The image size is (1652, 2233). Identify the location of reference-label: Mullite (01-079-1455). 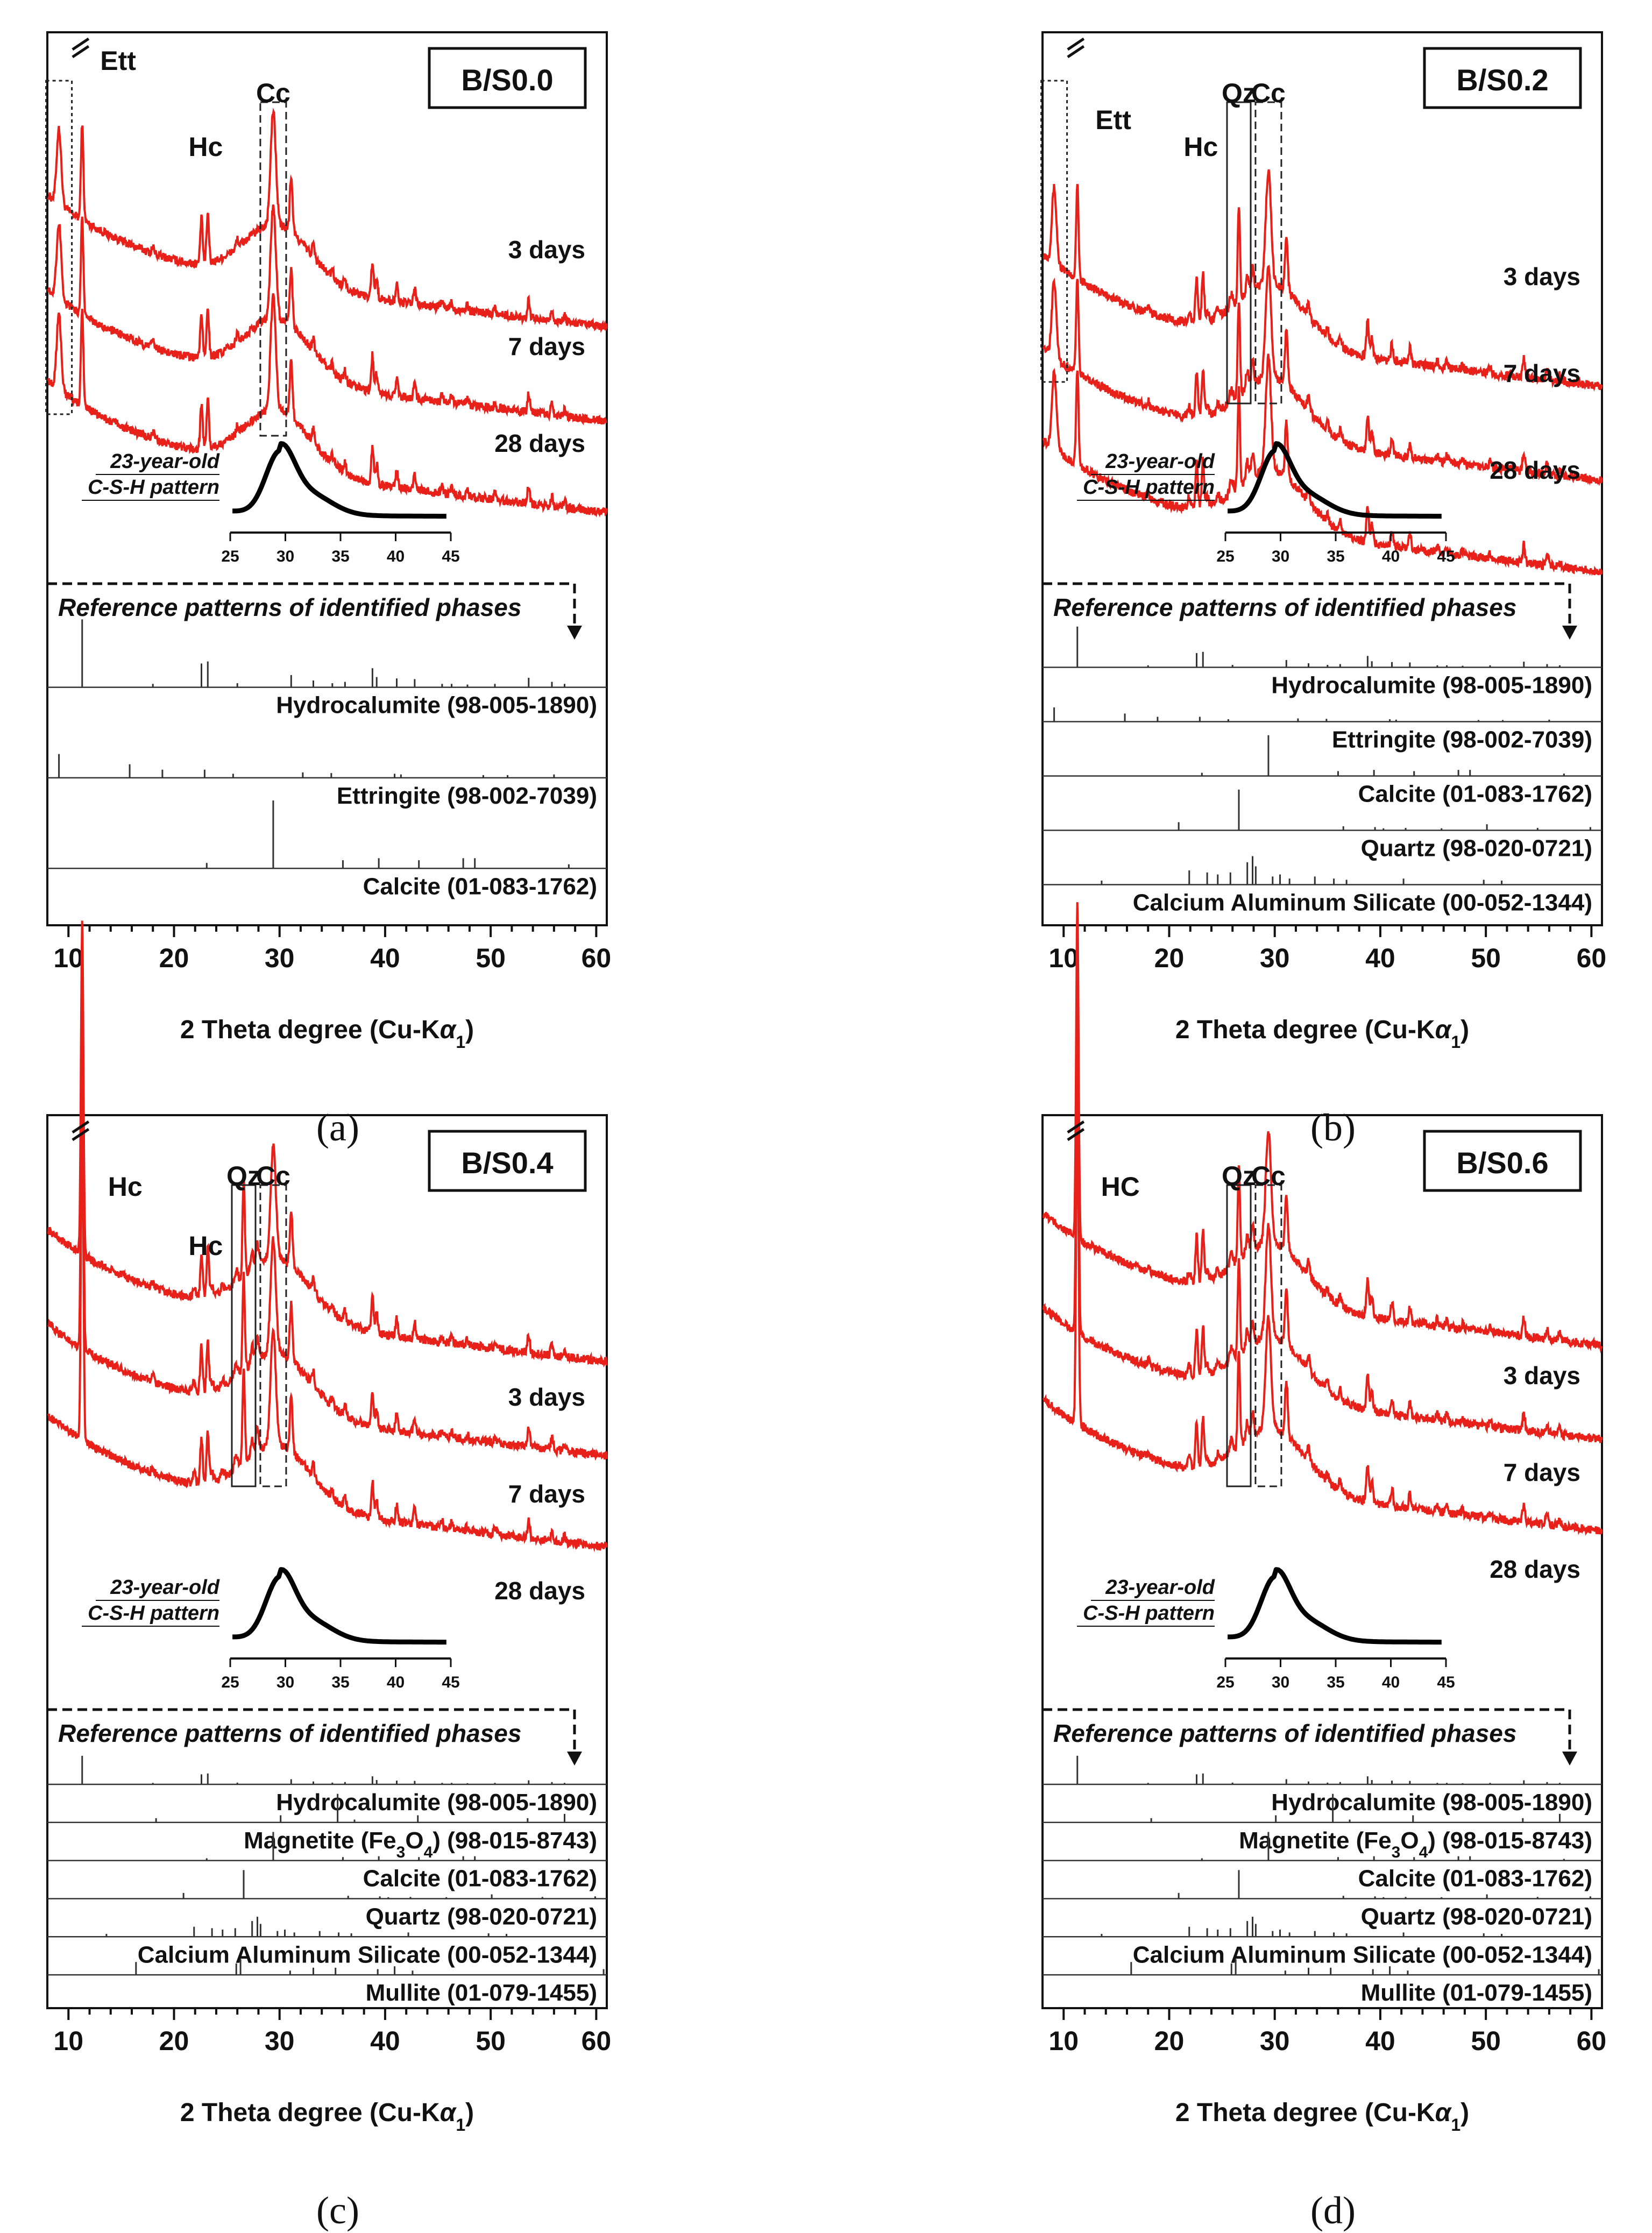
(481, 1993).